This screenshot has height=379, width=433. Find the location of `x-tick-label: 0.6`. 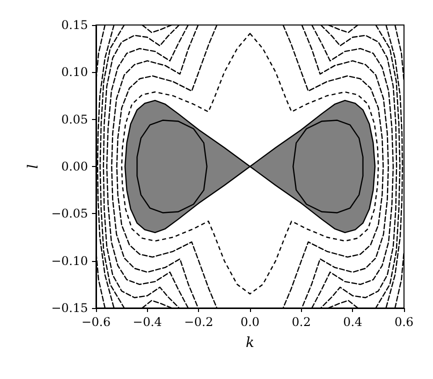

x-tick-label: 0.6 is located at coordinates (404, 322).